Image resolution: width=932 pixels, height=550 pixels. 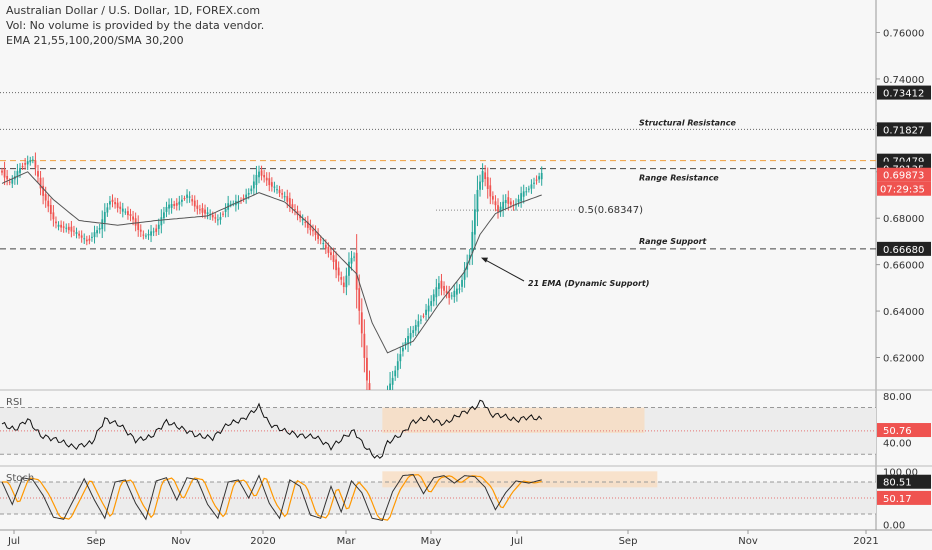 What do you see at coordinates (904, 481) in the screenshot?
I see `stoch-k-tag-bg` at bounding box center [904, 481].